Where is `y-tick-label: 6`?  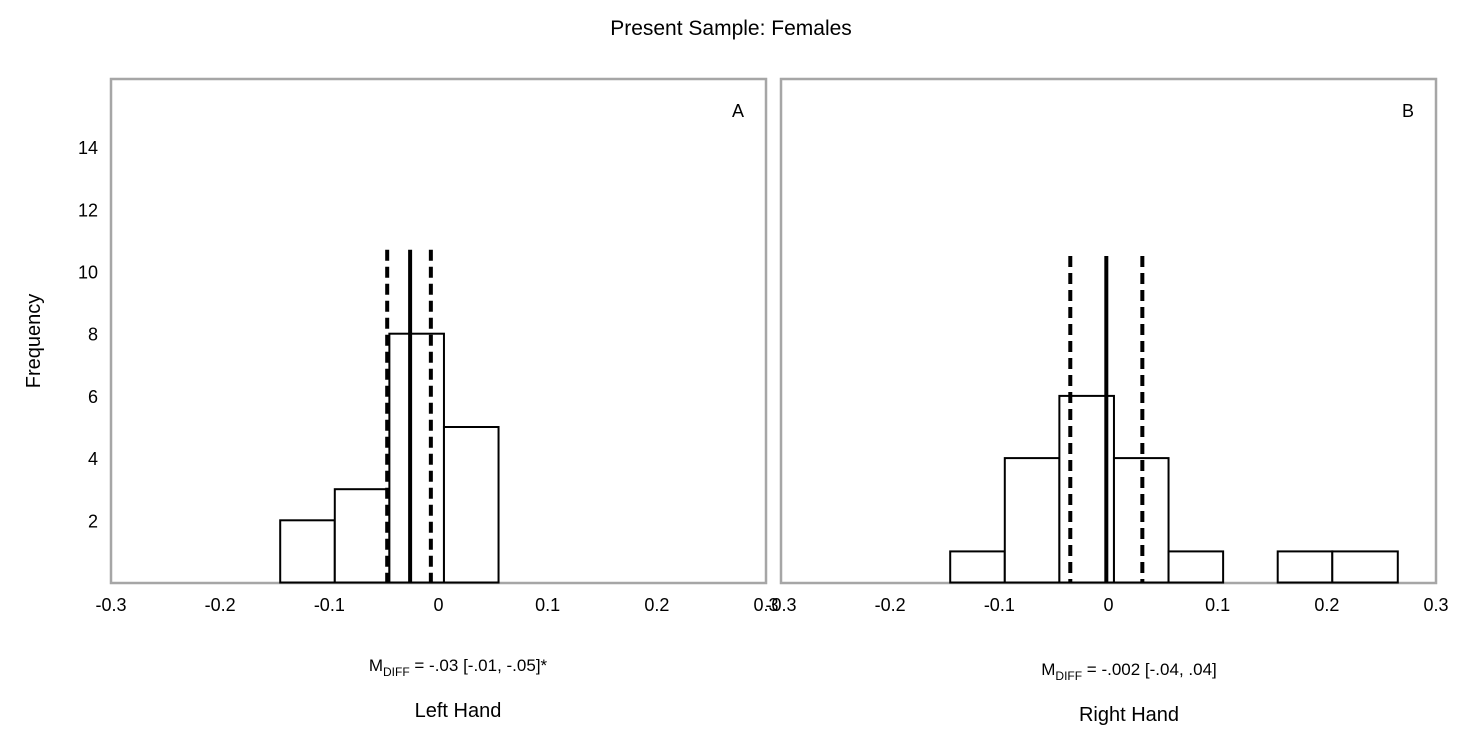
y-tick-label: 6 is located at coordinates (93, 397).